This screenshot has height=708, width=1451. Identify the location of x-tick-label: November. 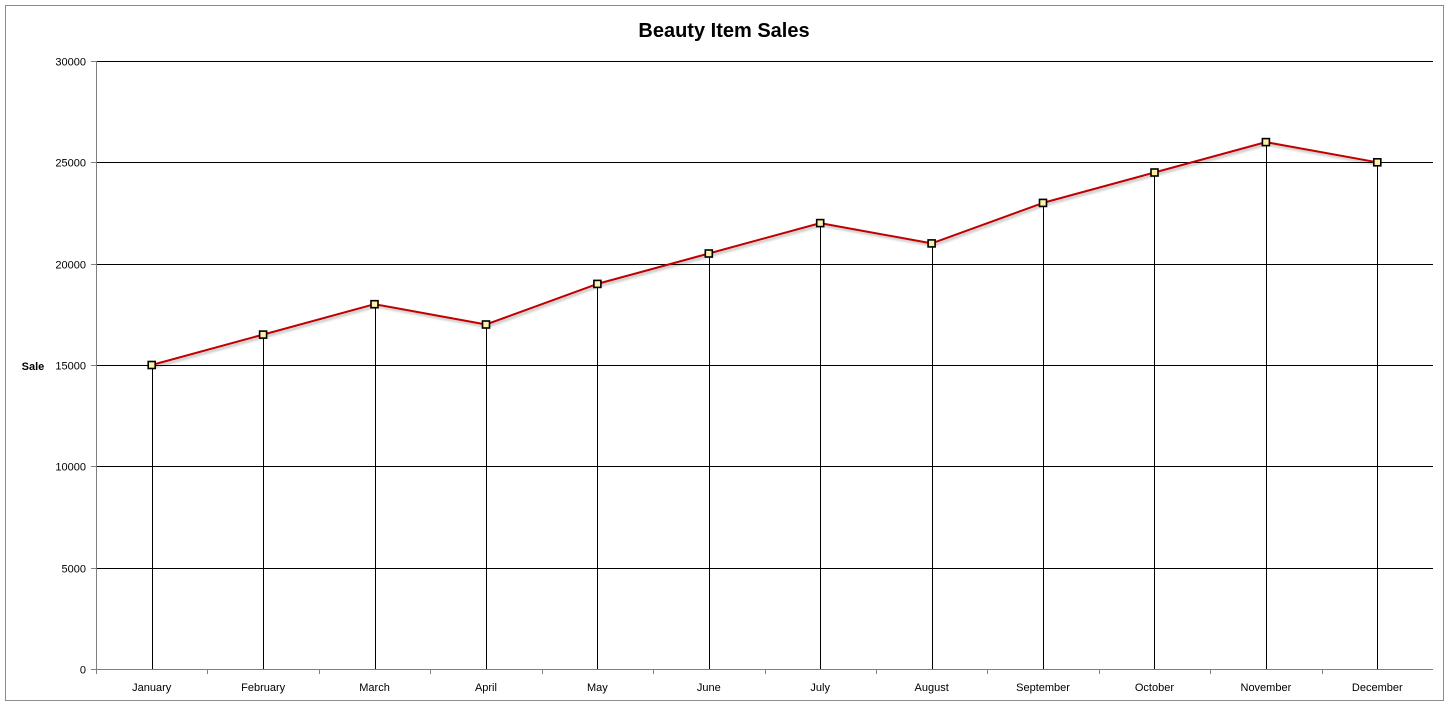
(1266, 688).